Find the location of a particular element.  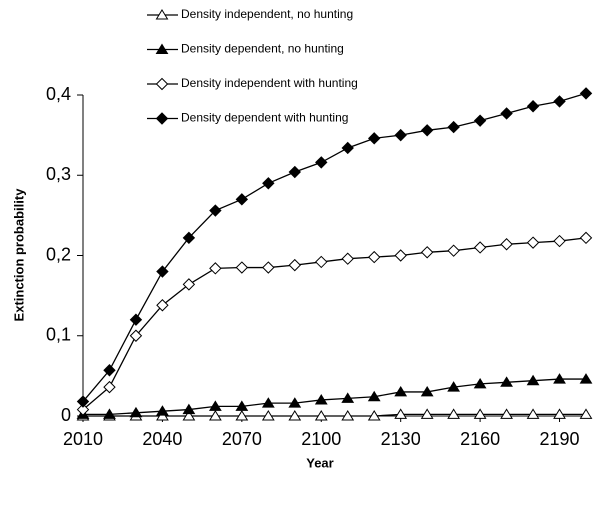

x-tick-label: 2040 is located at coordinates (162, 439).